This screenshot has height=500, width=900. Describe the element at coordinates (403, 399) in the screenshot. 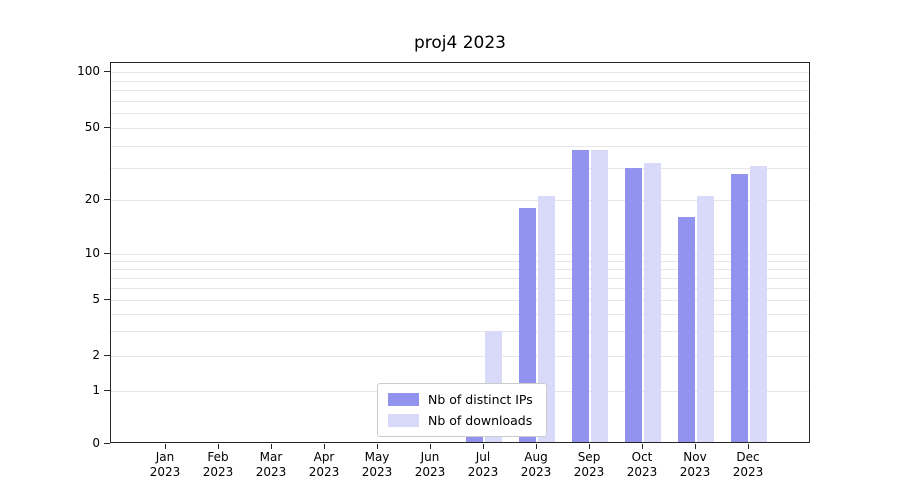

I see `legend-swatch-distinct-ips` at that location.